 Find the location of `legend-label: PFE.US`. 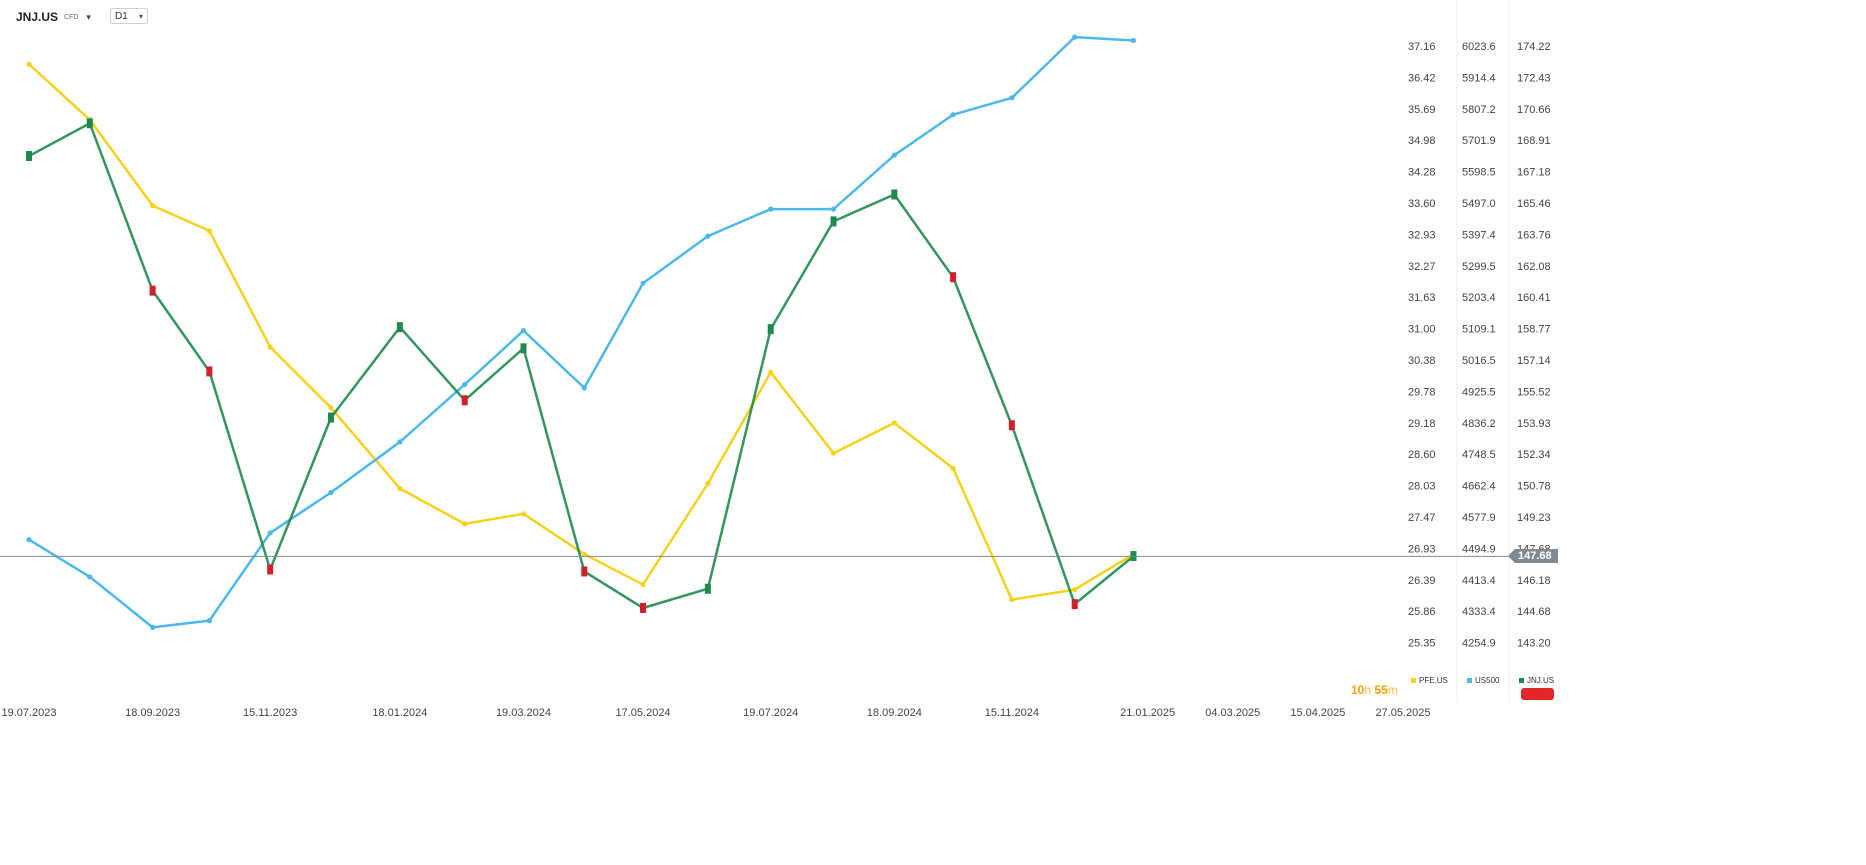

legend-label: PFE.US is located at coordinates (1433, 680).